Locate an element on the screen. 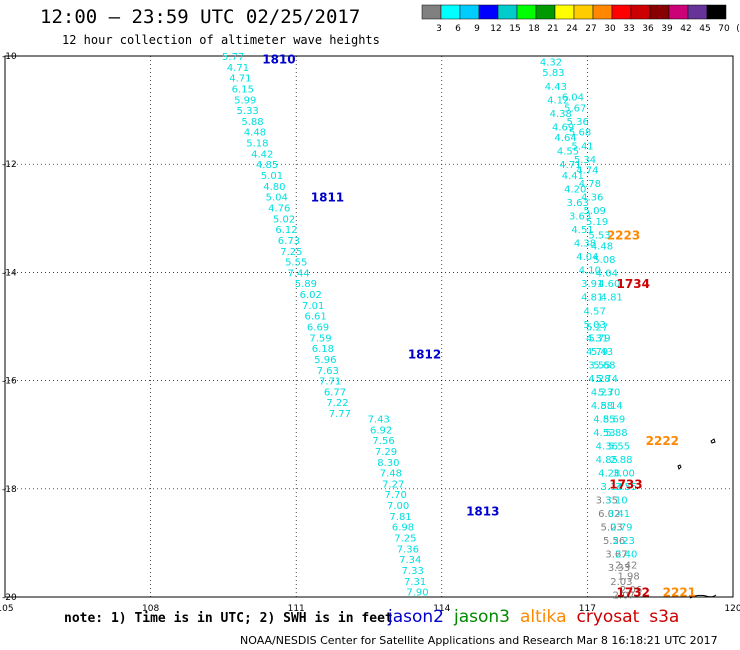 This screenshot has width=740, height=650. scale-label: 27 is located at coordinates (590, 29).